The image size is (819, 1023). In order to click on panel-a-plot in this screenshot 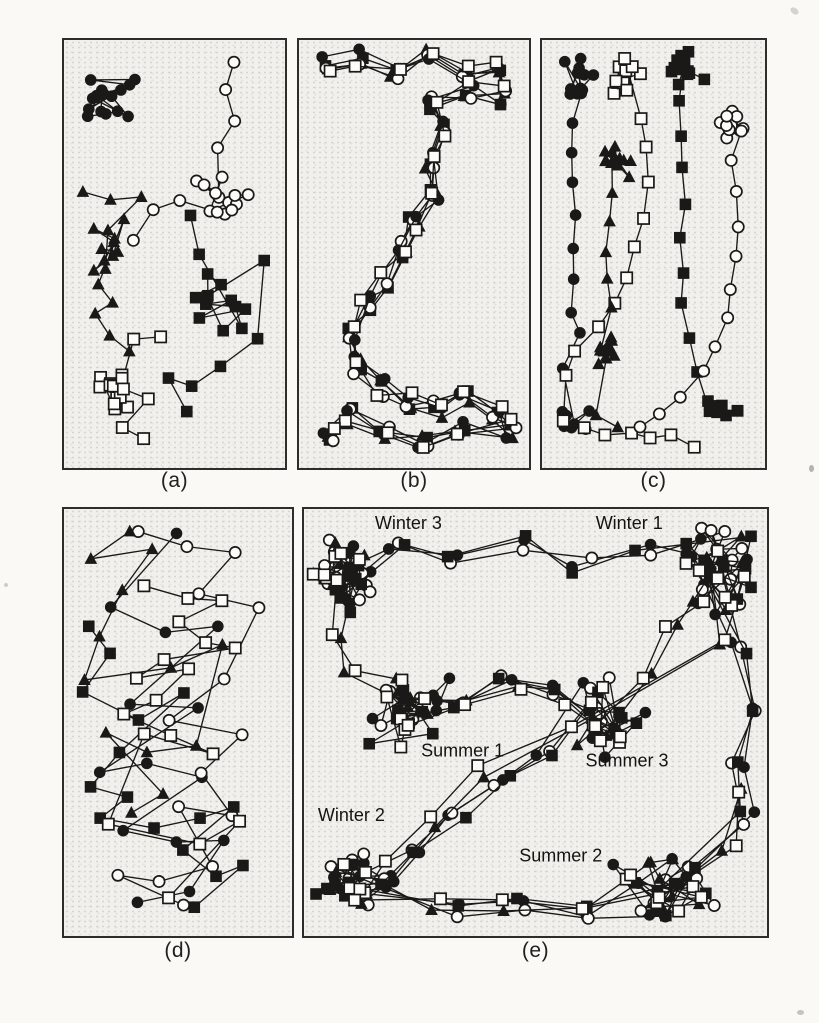, I will do `click(173, 250)`.